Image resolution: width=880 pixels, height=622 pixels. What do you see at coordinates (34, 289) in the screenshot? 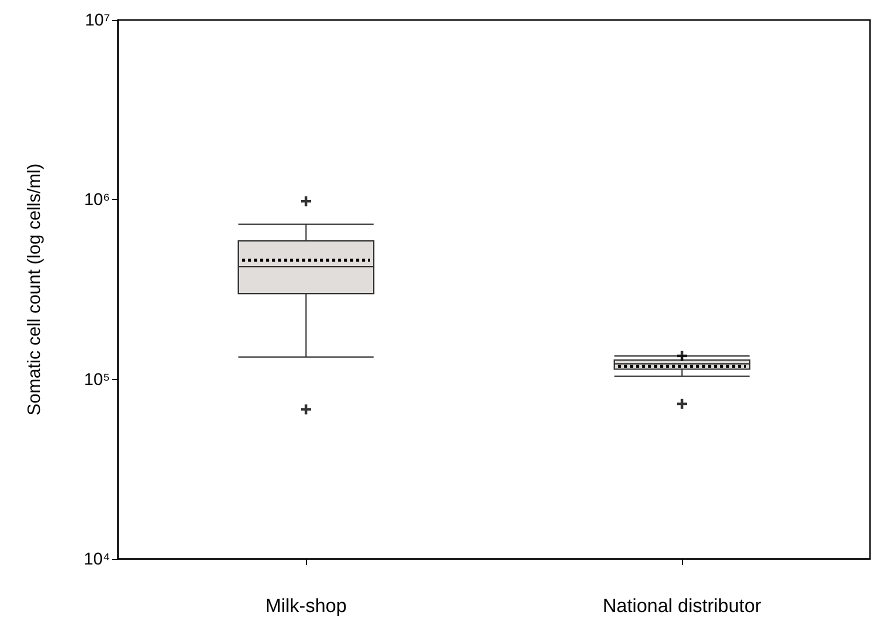
I see `y-axis-title: Somatic cell count (log cells/ml)` at bounding box center [34, 289].